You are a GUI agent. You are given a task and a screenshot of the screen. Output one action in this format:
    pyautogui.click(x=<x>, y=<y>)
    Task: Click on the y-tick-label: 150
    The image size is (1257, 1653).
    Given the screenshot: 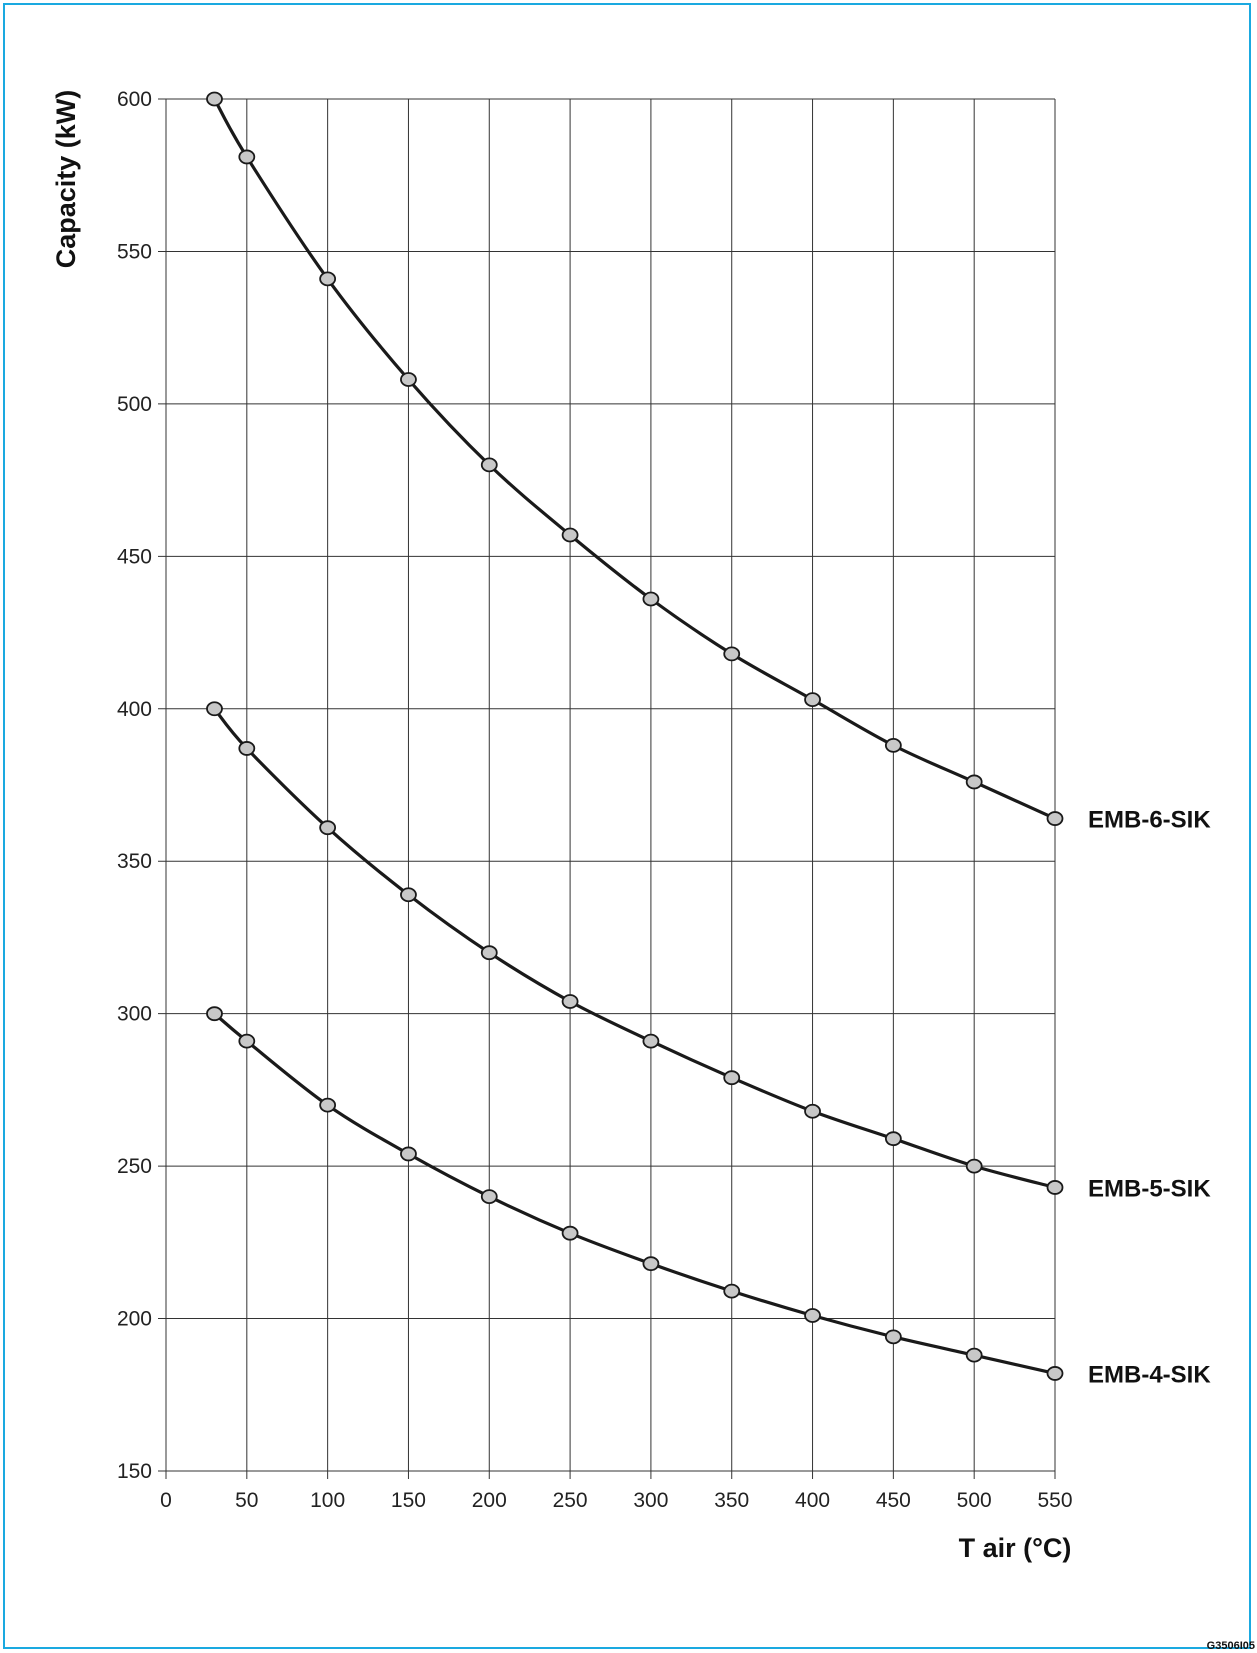 What is the action you would take?
    pyautogui.click(x=134, y=1471)
    